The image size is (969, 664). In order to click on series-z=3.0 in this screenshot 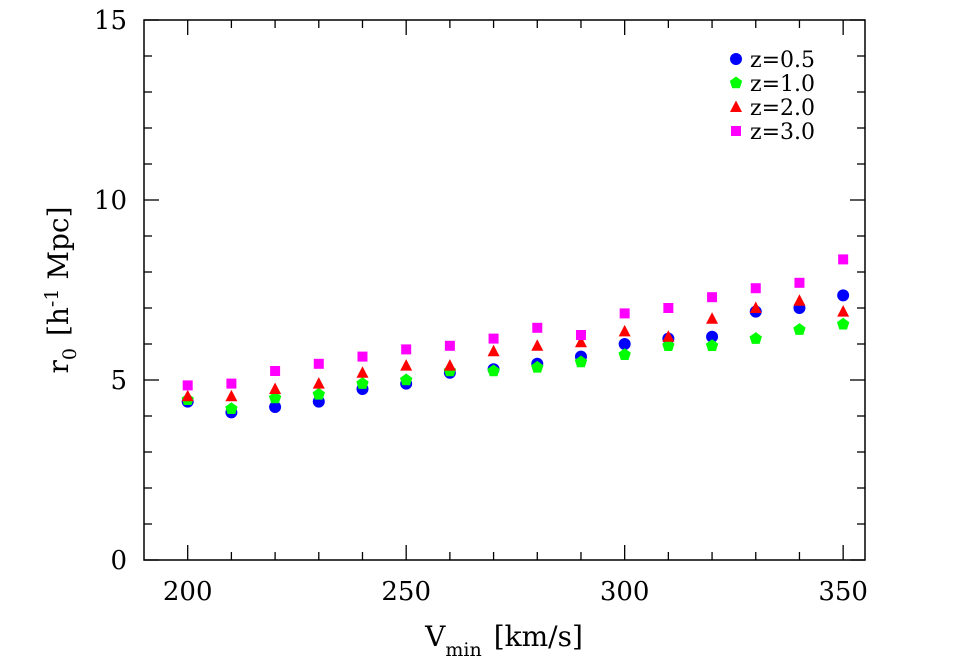, I will do `click(515, 322)`.